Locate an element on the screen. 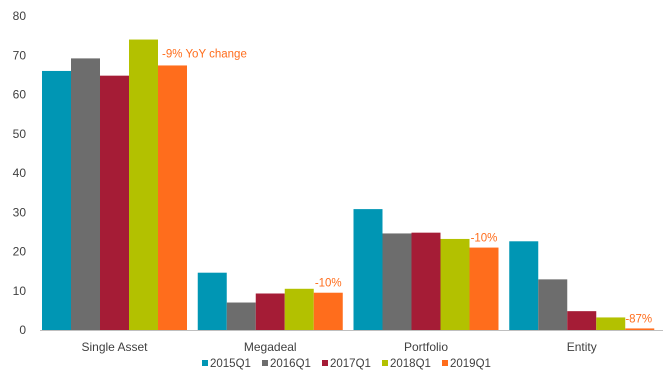 The width and height of the screenshot is (663, 374). legend-label: 2017Q1 is located at coordinates (350, 364).